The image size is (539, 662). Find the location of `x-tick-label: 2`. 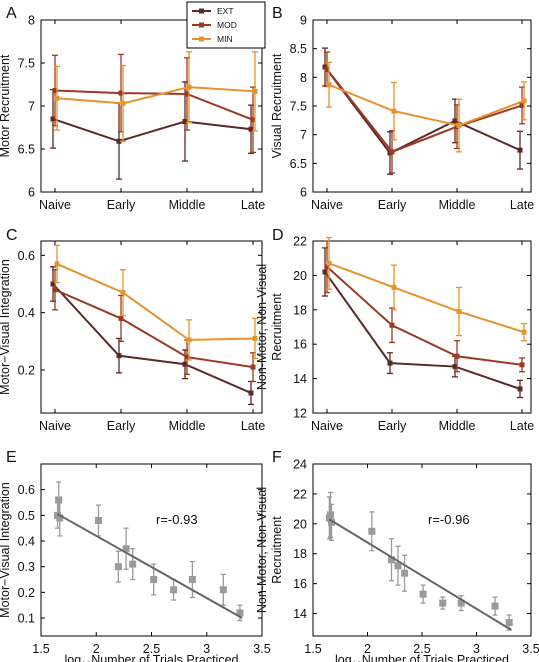

x-tick-label: 2 is located at coordinates (367, 649).